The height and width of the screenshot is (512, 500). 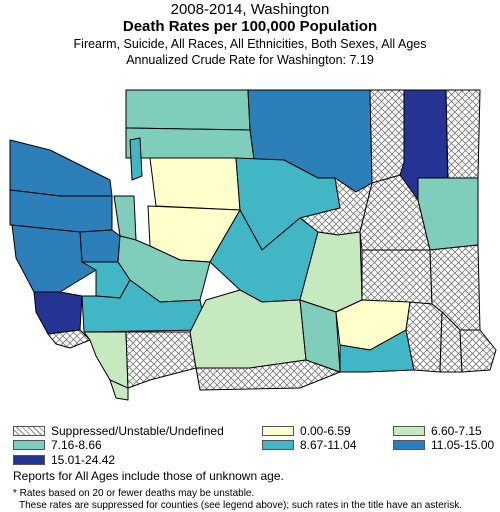 What do you see at coordinates (58, 313) in the screenshot?
I see `county-pacific` at bounding box center [58, 313].